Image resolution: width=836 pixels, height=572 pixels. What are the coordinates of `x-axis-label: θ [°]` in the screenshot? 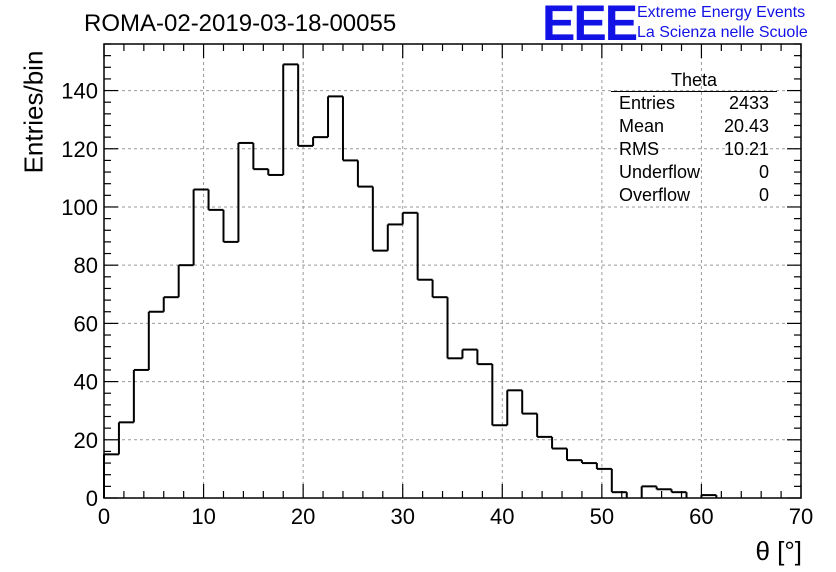 It's located at (778, 551).